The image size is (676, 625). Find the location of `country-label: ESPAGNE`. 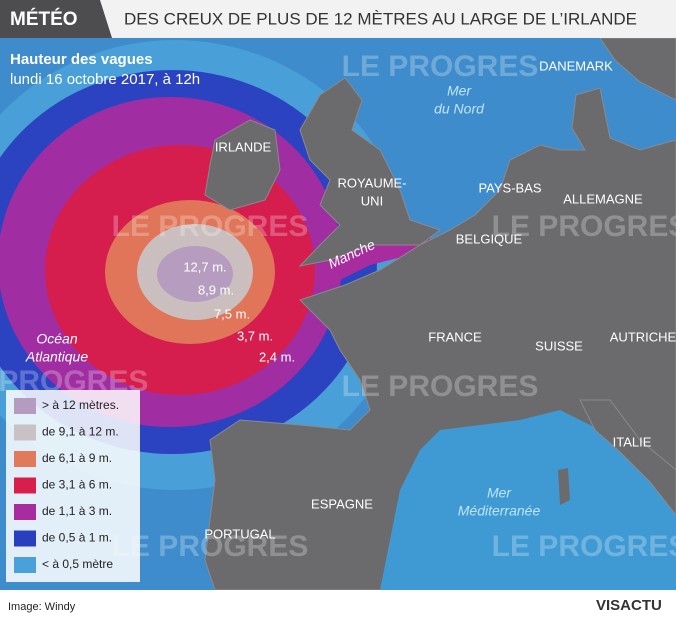

country-label: ESPAGNE is located at coordinates (342, 503).